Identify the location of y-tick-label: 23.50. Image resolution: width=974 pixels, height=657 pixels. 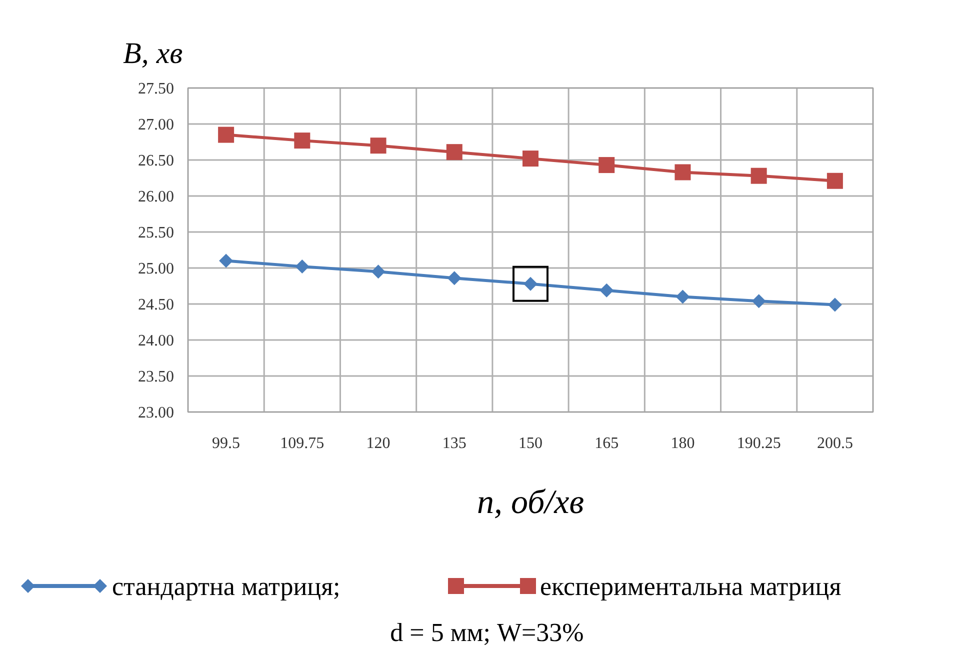
(156, 377).